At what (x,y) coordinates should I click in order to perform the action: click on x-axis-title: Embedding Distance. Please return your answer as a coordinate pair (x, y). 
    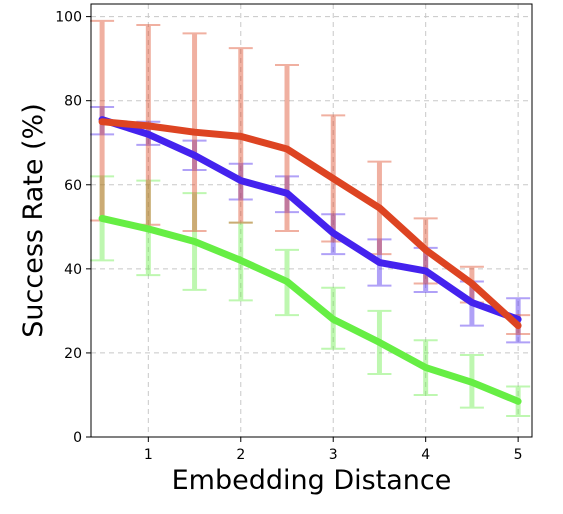
    Looking at the image, I should click on (312, 480).